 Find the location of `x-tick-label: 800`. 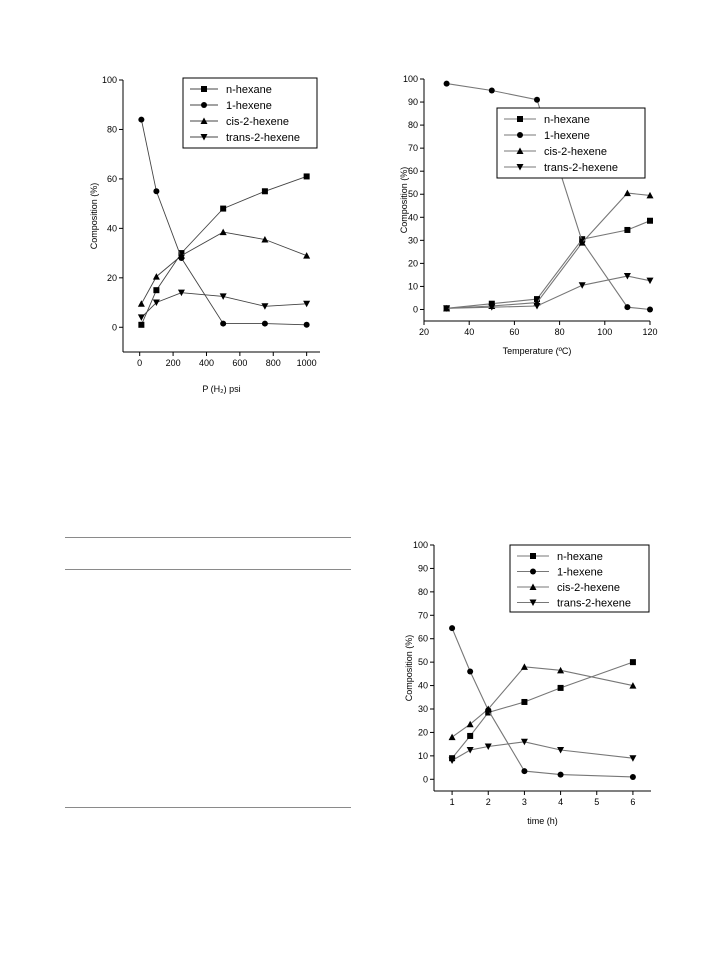

x-tick-label: 800 is located at coordinates (273, 363).